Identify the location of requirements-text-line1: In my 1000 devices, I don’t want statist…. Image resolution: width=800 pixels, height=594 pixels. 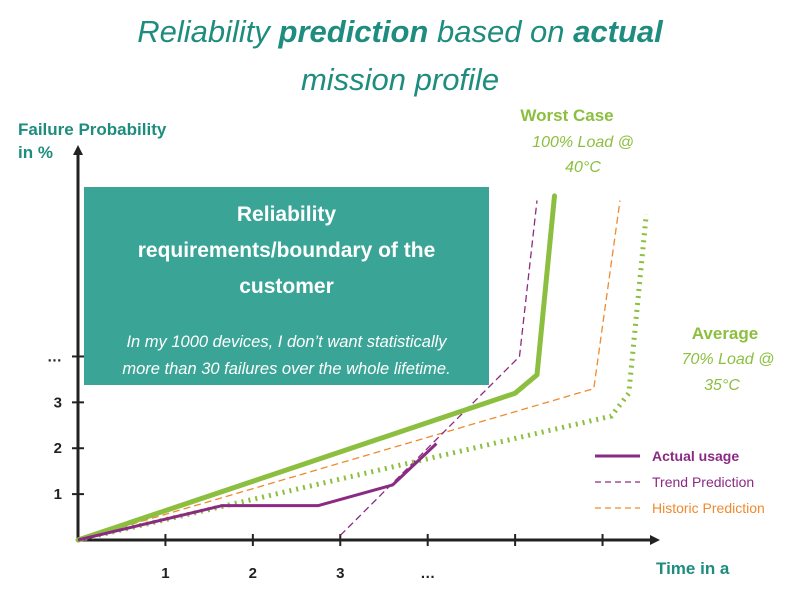
(286, 342).